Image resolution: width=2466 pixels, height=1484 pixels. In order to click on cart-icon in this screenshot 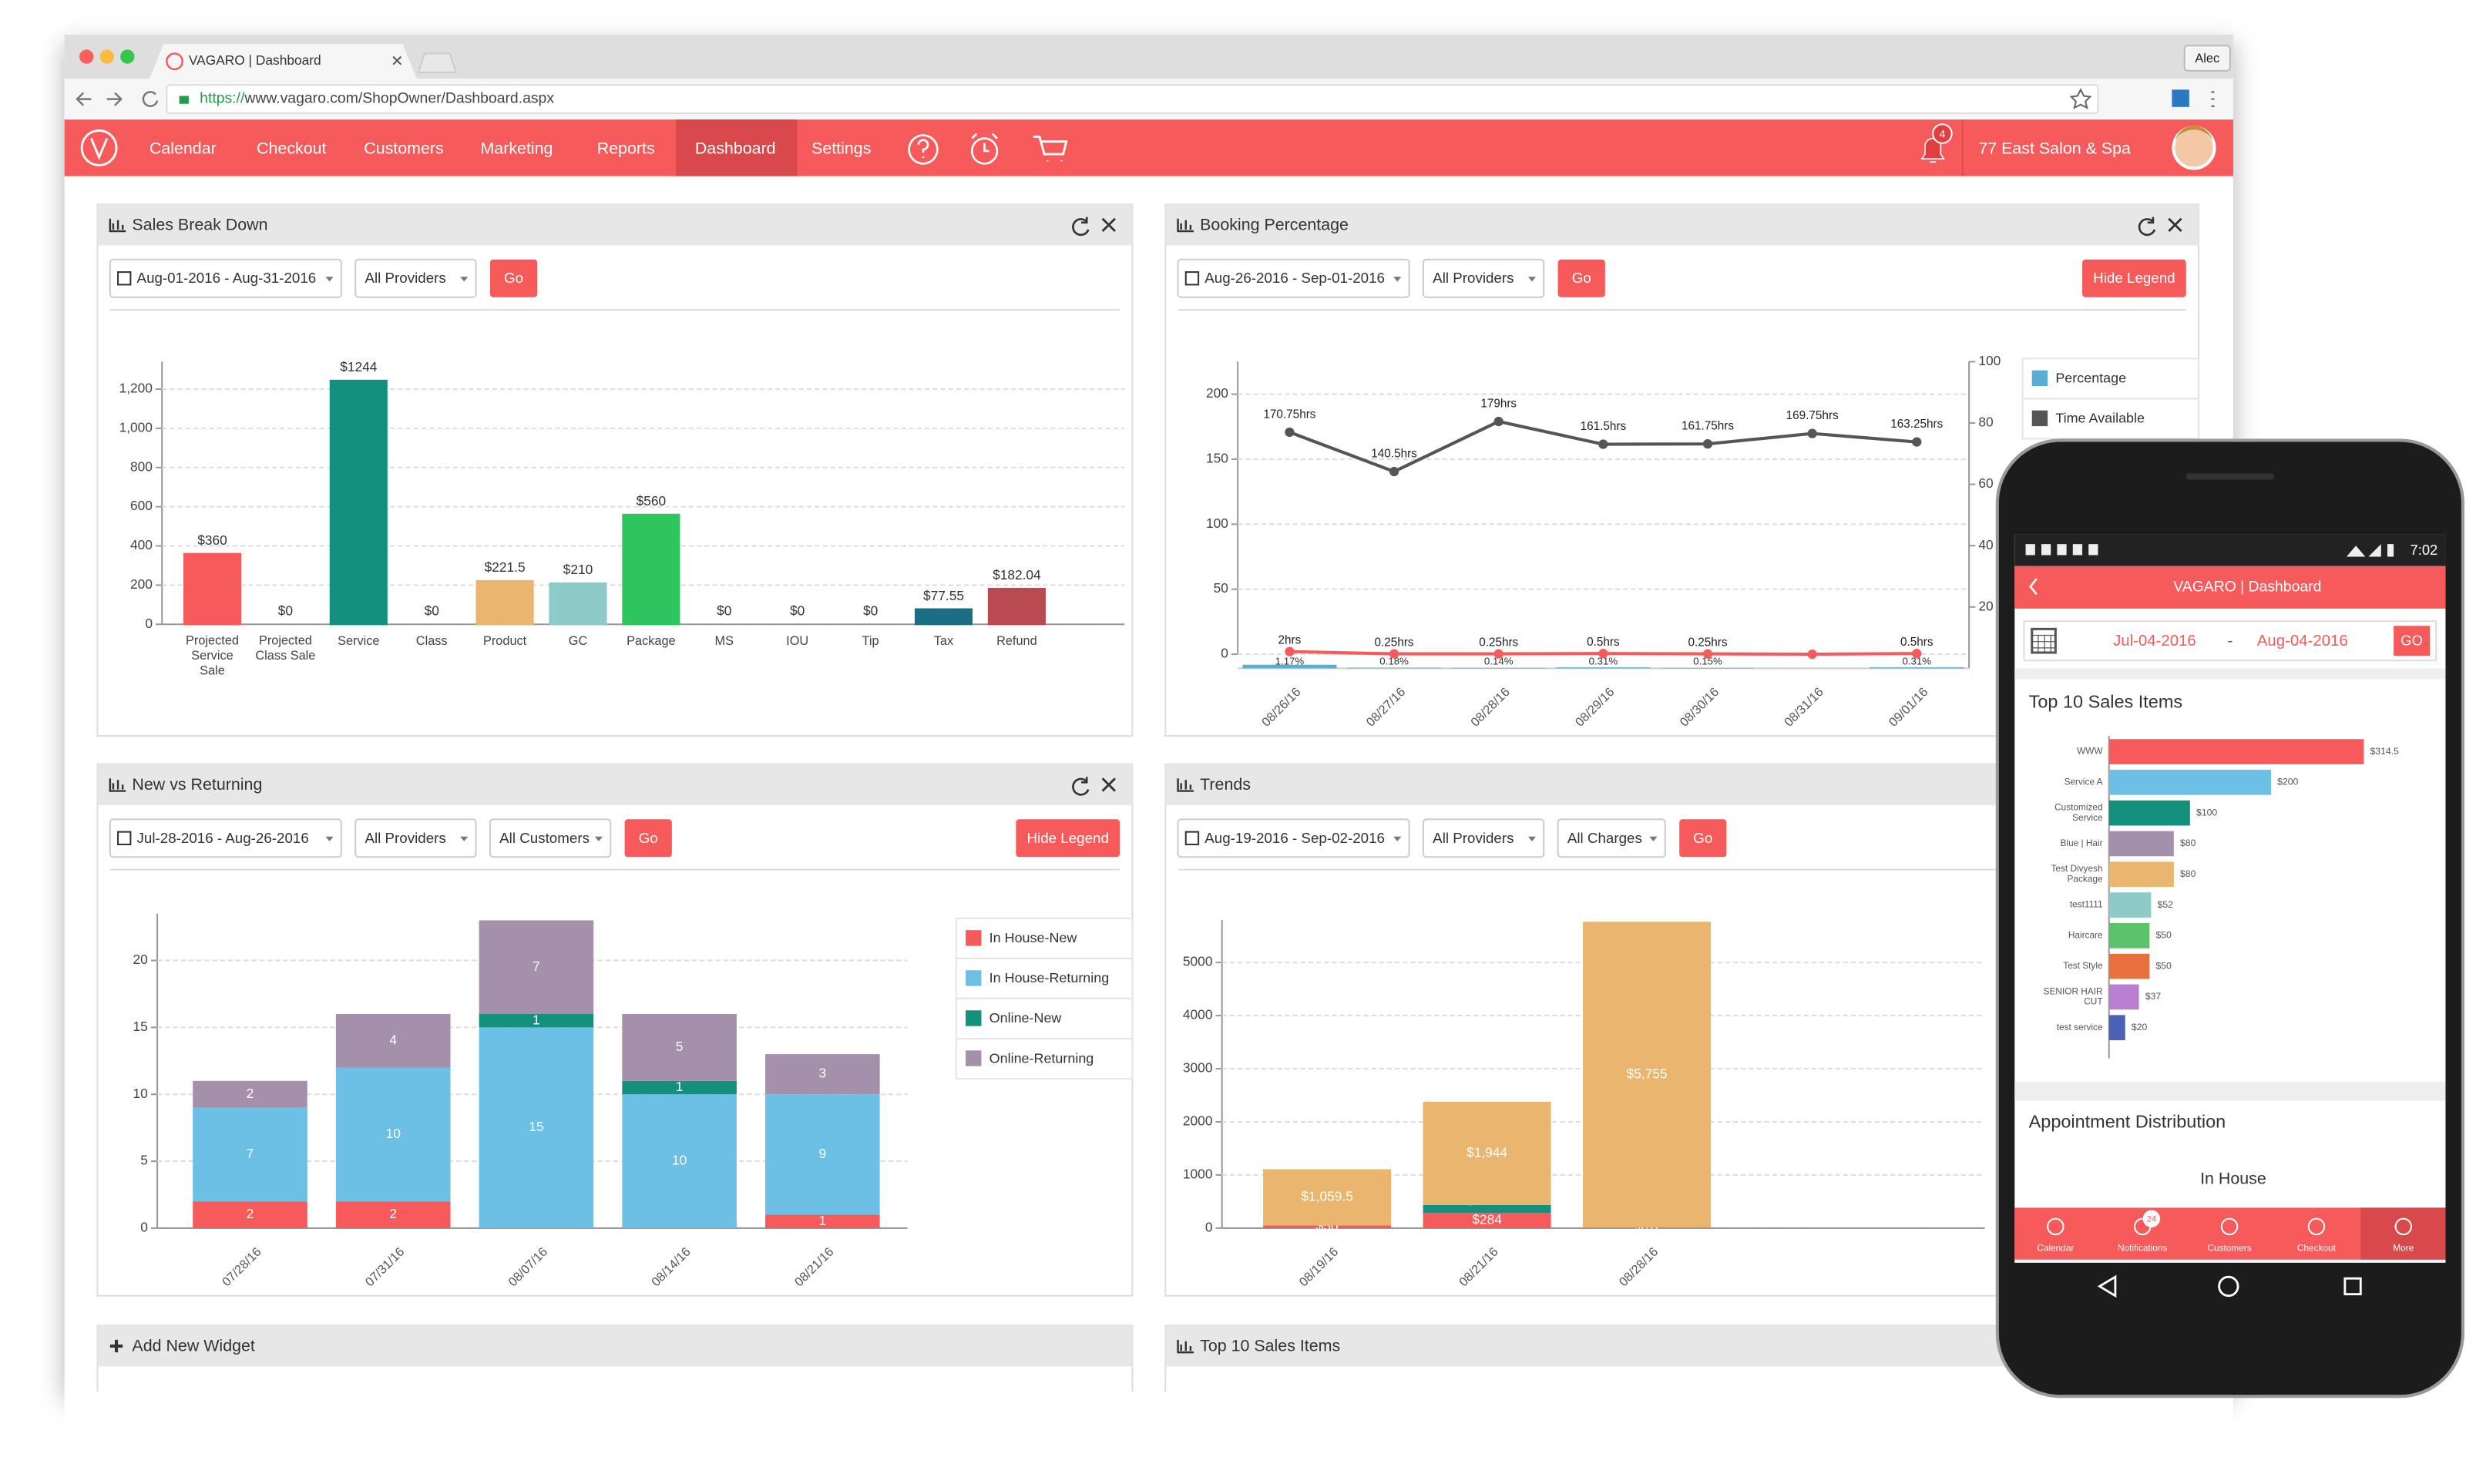, I will do `click(1050, 149)`.